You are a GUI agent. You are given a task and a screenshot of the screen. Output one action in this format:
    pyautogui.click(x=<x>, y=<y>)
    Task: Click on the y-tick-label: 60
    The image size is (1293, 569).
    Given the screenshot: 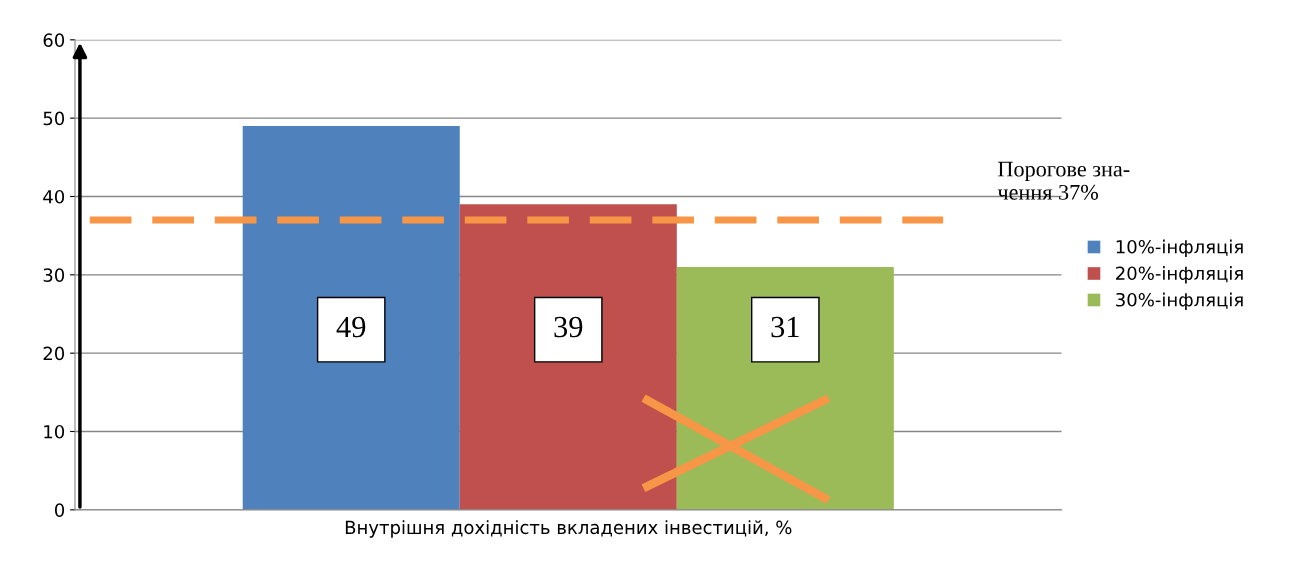 What is the action you would take?
    pyautogui.click(x=54, y=40)
    